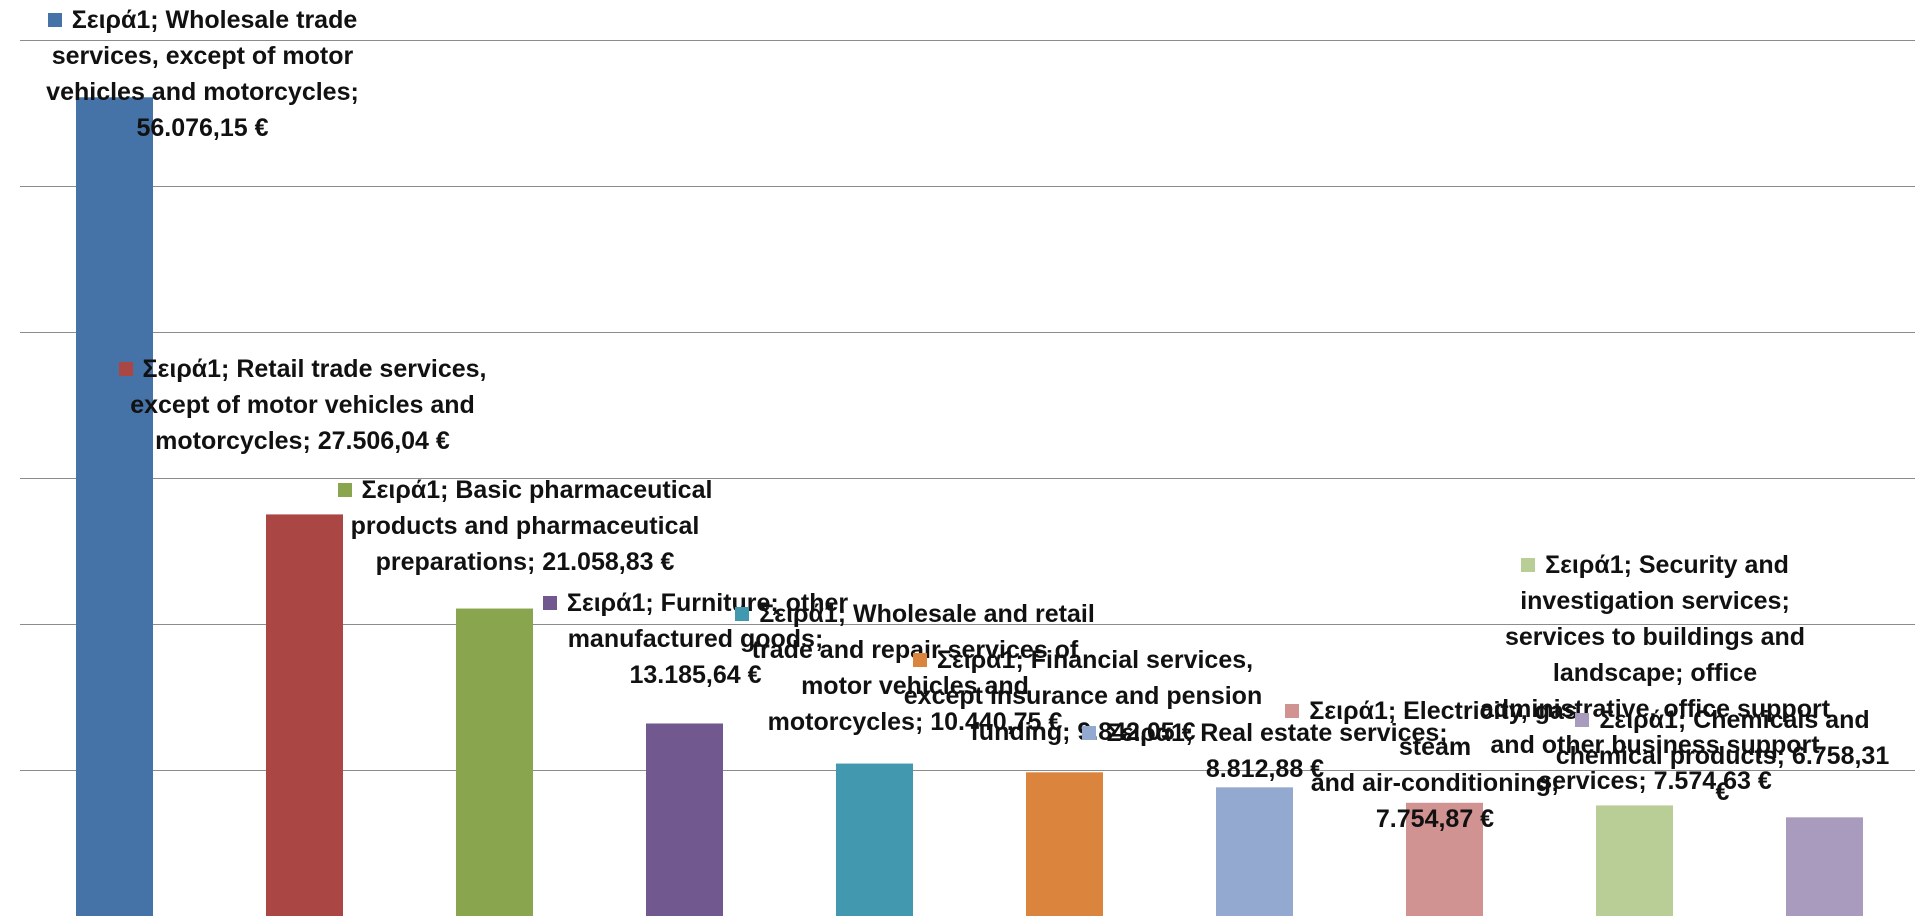  I want to click on data-label-line: motorcycles; 27.506,04 €, so click(302, 441).